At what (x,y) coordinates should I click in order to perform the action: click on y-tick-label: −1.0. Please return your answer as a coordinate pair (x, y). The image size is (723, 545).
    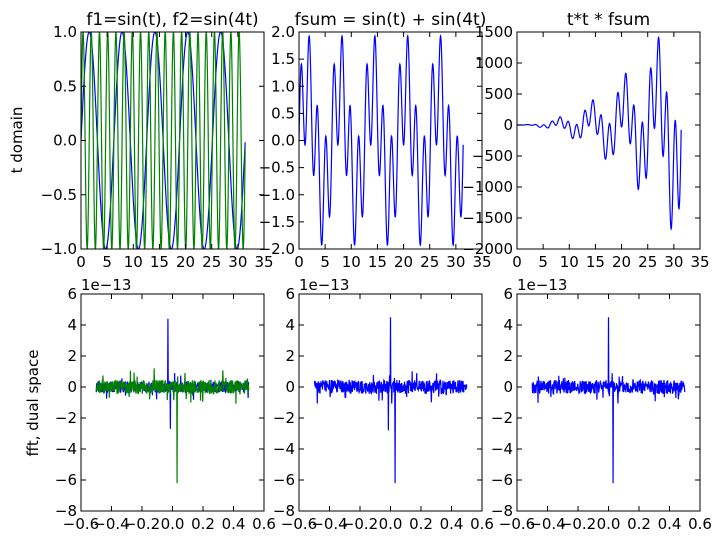
    Looking at the image, I should click on (59, 249).